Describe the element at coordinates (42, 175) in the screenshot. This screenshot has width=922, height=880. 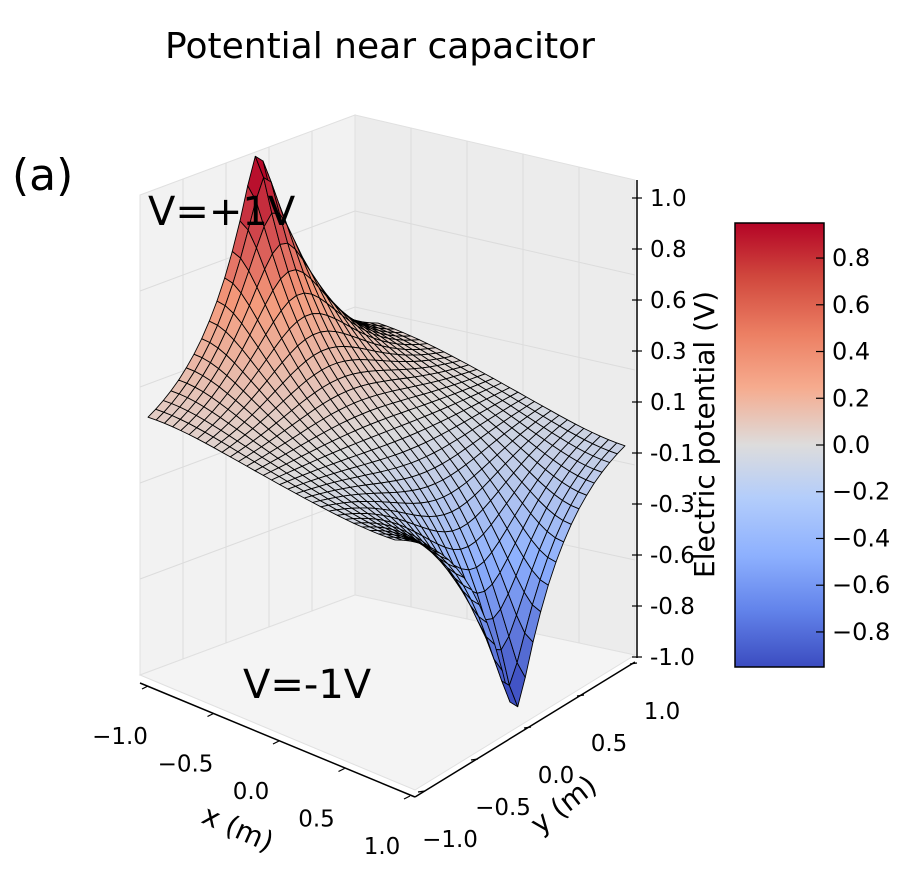
I see `panel-label: (a)` at that location.